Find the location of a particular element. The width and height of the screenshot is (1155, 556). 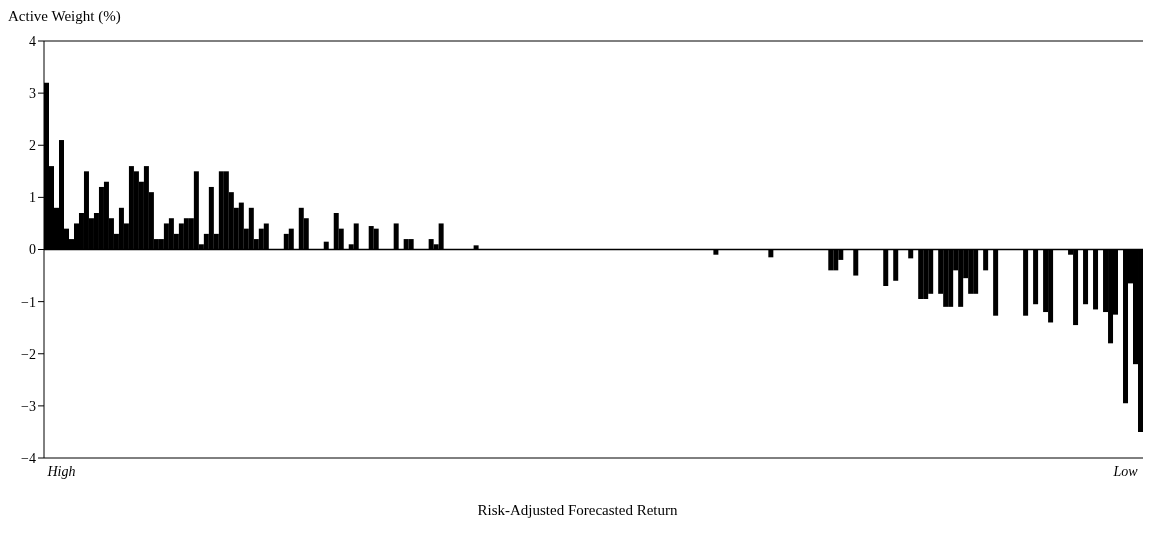

y-tick-label: 4 is located at coordinates (32, 41).